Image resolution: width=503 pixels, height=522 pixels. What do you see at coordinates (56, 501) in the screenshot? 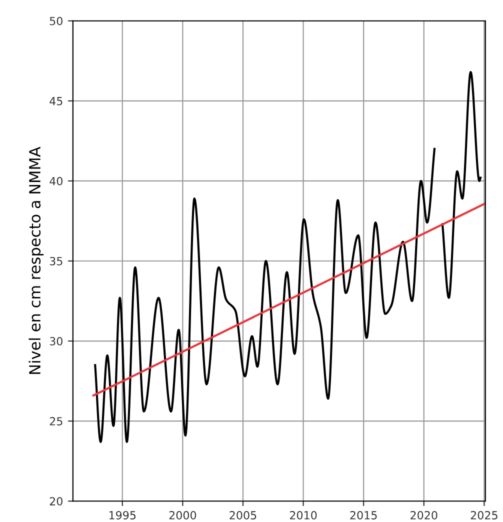
I see `y-tick-label: 20` at bounding box center [56, 501].